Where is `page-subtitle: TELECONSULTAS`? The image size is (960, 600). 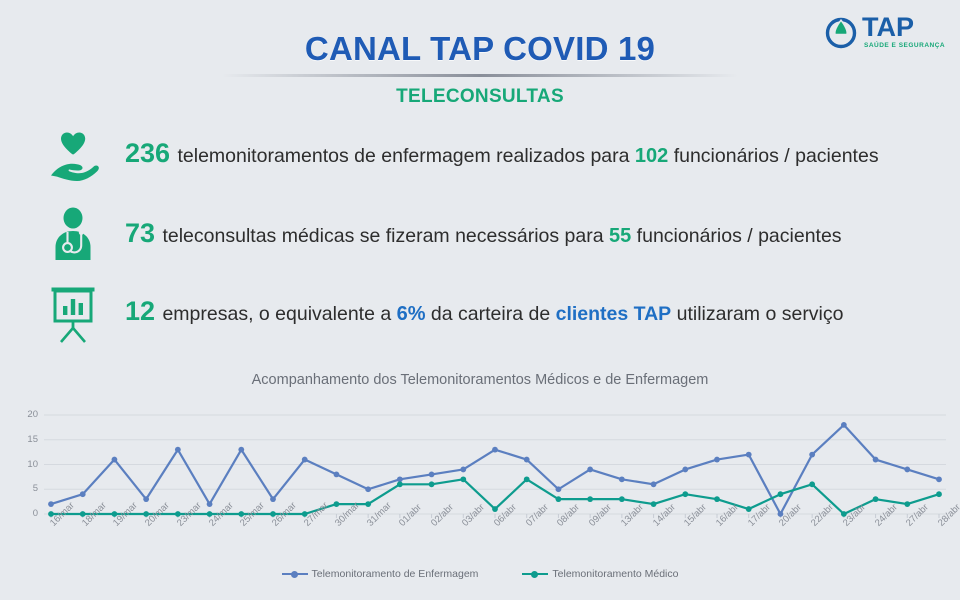
page-subtitle: TELECONSULTAS is located at coordinates (480, 96).